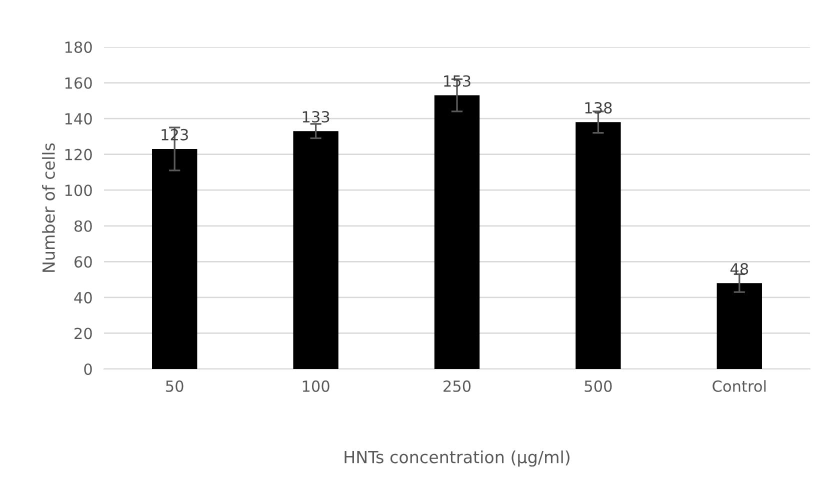 The width and height of the screenshot is (818, 480). What do you see at coordinates (598, 386) in the screenshot?
I see `x-tick-label: 500` at bounding box center [598, 386].